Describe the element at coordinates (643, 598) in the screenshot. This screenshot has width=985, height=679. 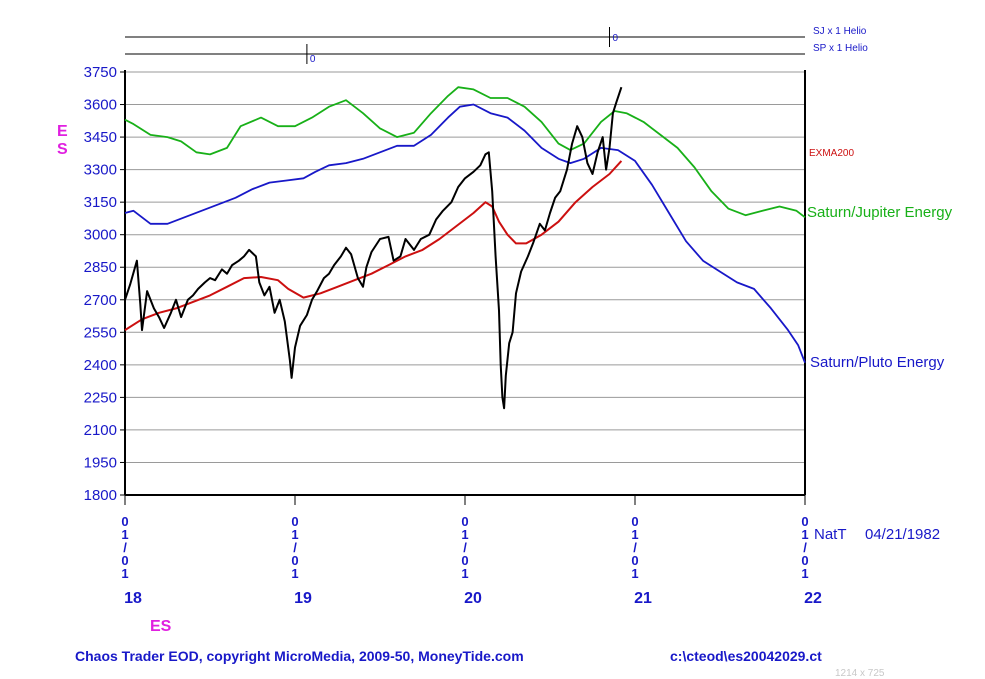
I see `x-year-label: 21` at that location.